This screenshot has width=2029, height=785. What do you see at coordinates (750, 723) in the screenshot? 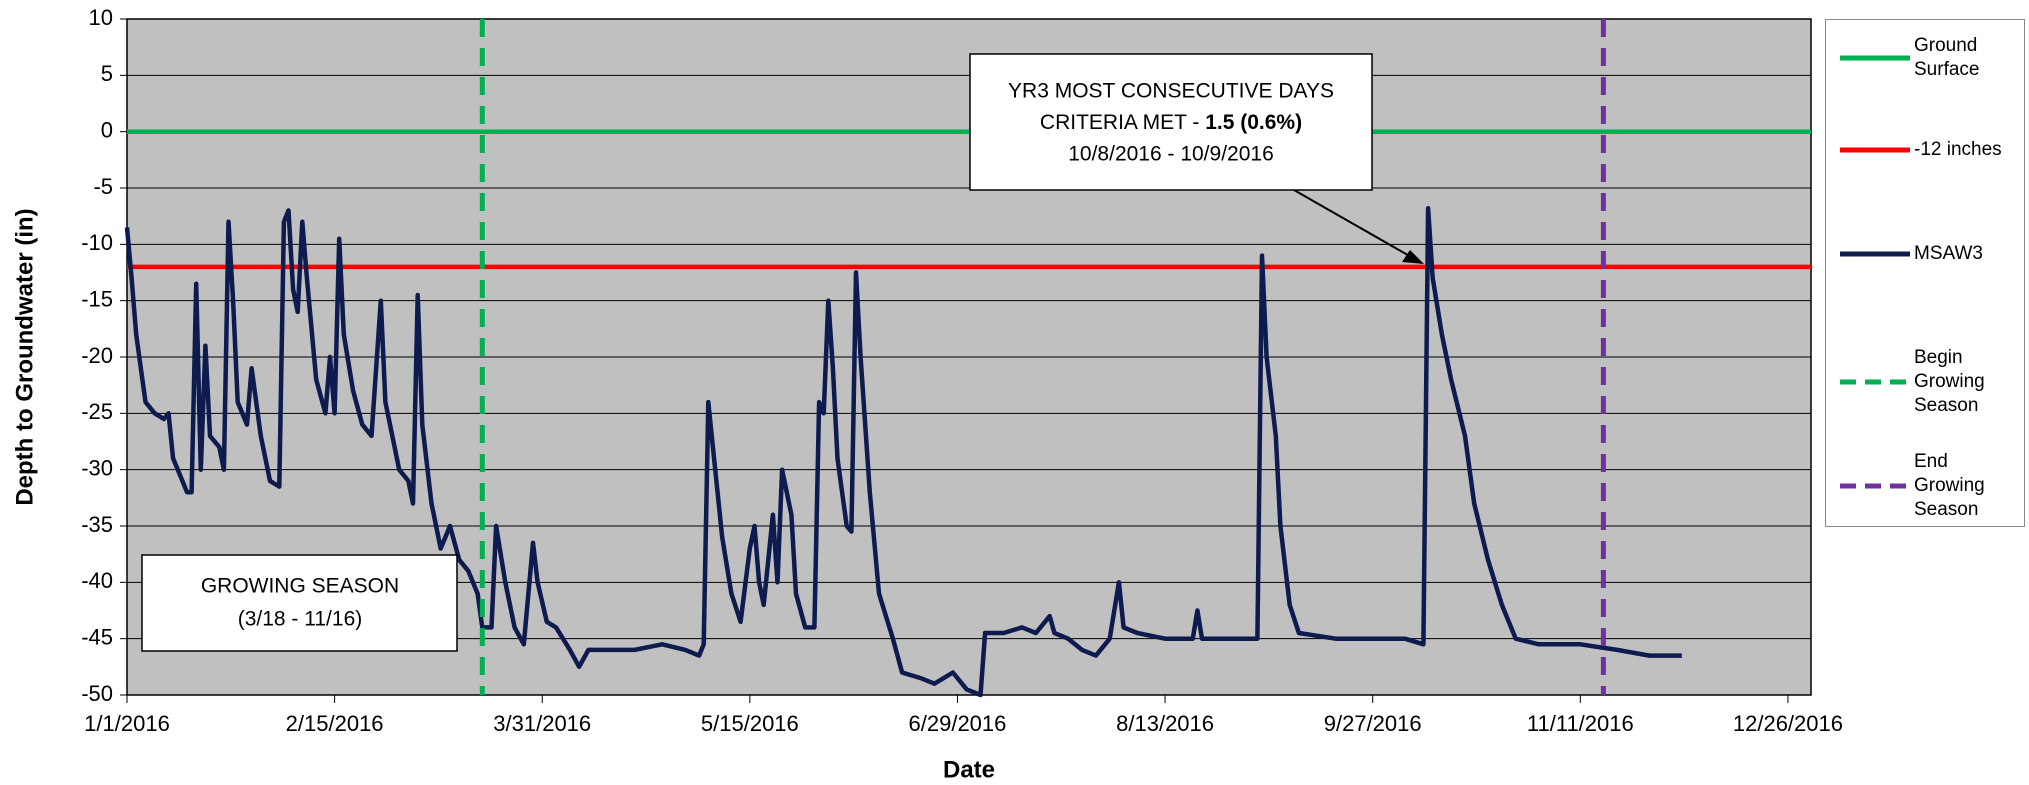
I see `x-tick-label: 5/15/2016` at bounding box center [750, 723].